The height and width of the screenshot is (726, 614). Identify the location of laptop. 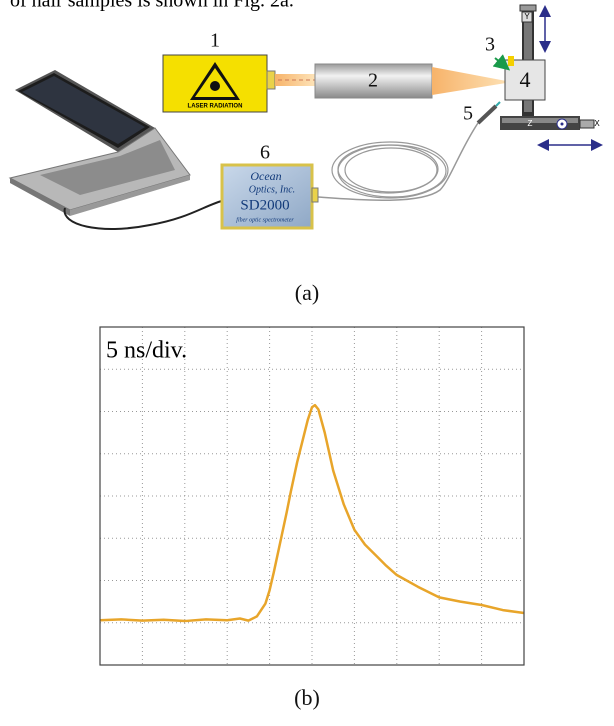
(99, 143).